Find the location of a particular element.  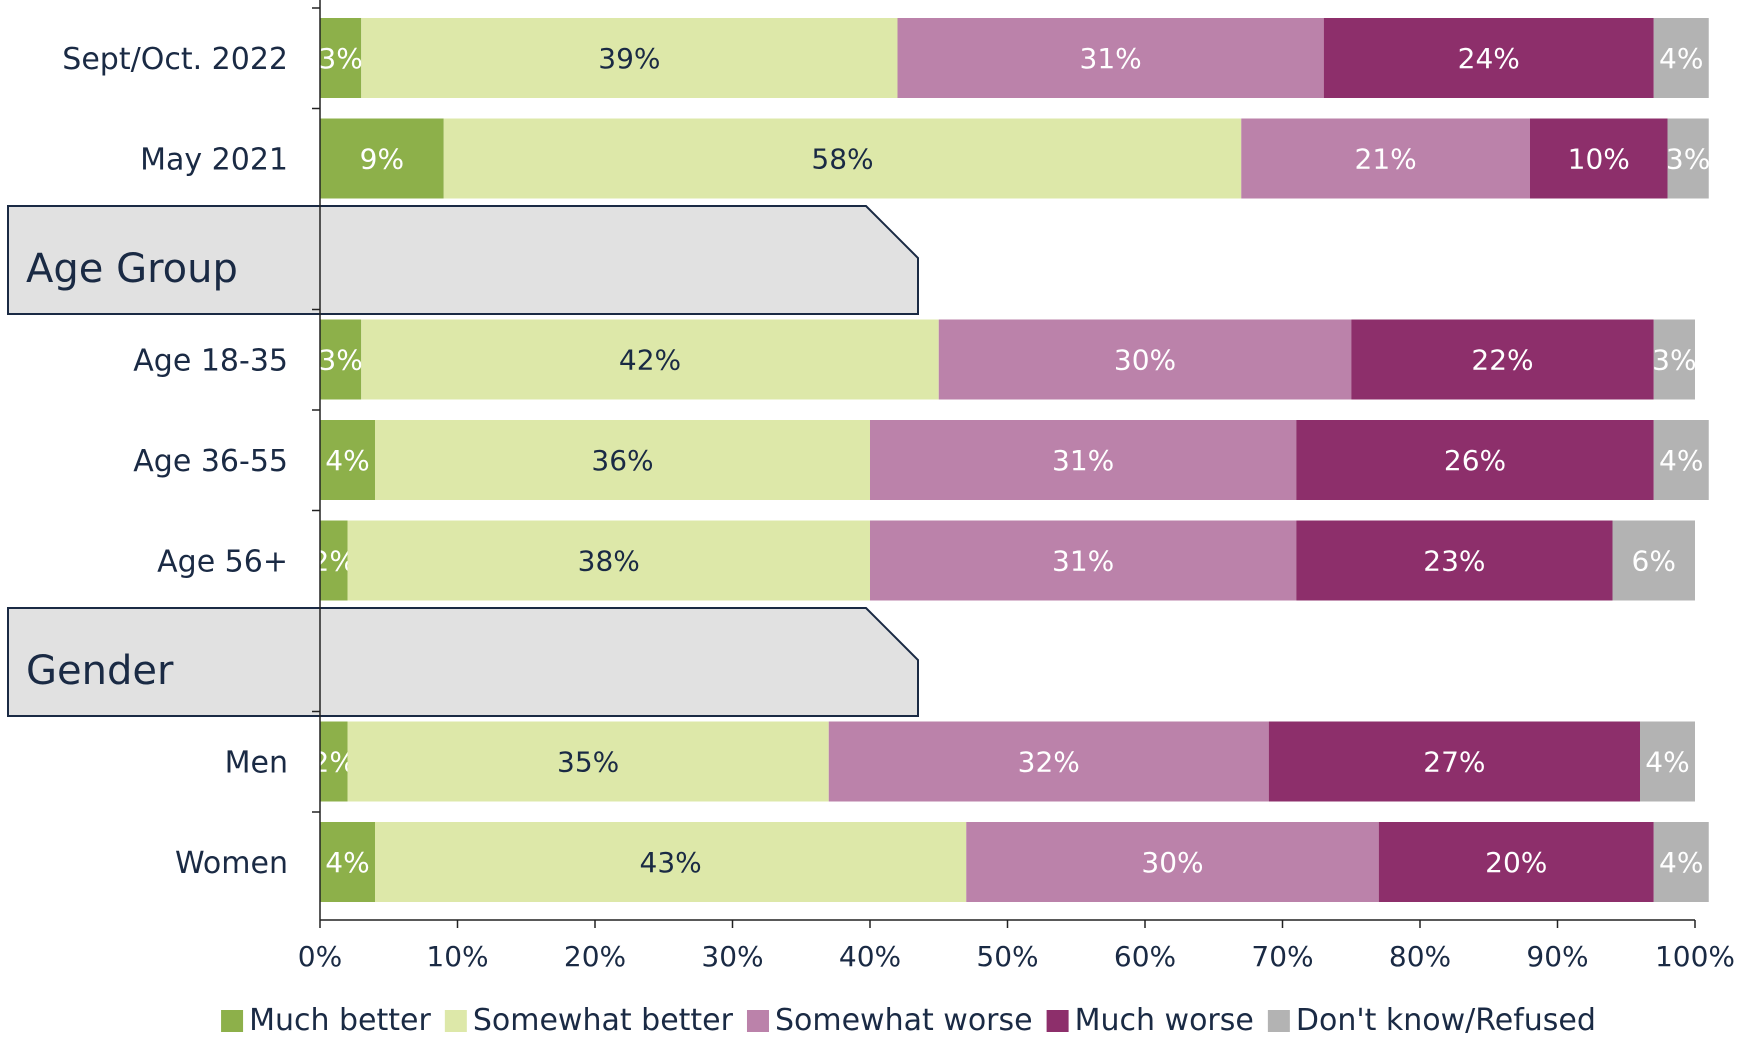

data-label: 20% is located at coordinates (1516, 862).